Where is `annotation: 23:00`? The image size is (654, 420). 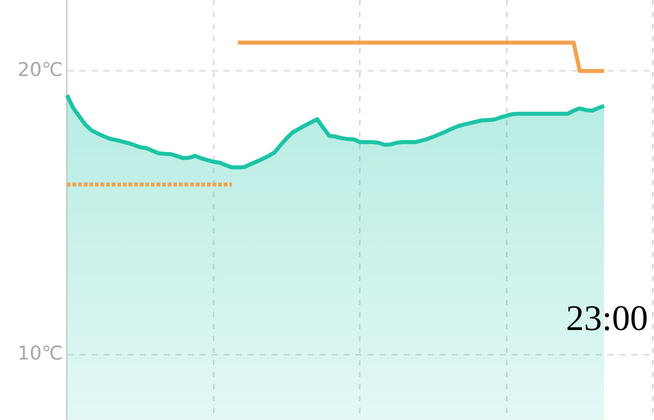 annotation: 23:00 is located at coordinates (607, 318).